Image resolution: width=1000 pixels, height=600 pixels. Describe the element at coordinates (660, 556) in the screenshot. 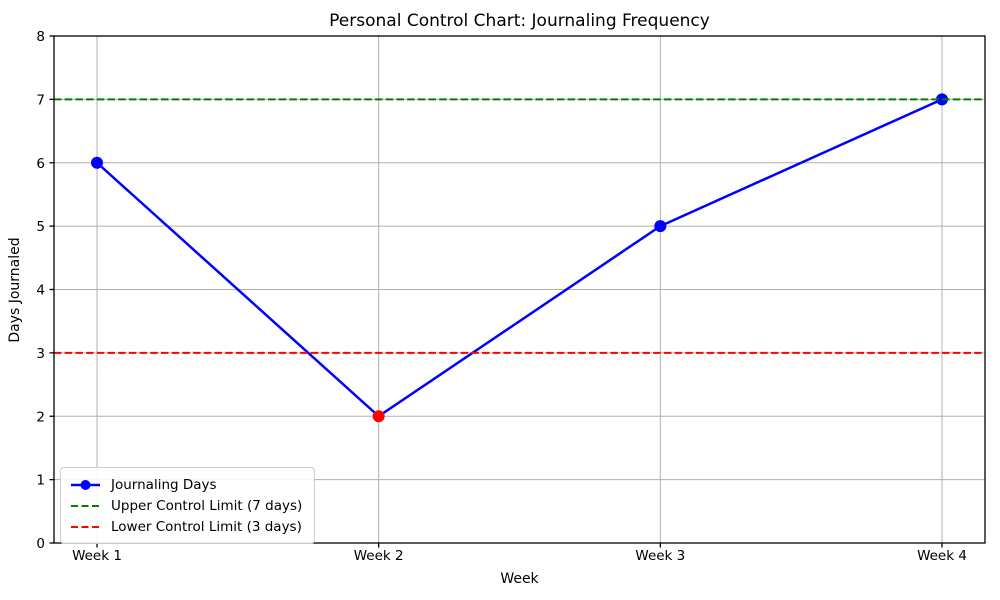

I see `svg-text: Week 3` at that location.